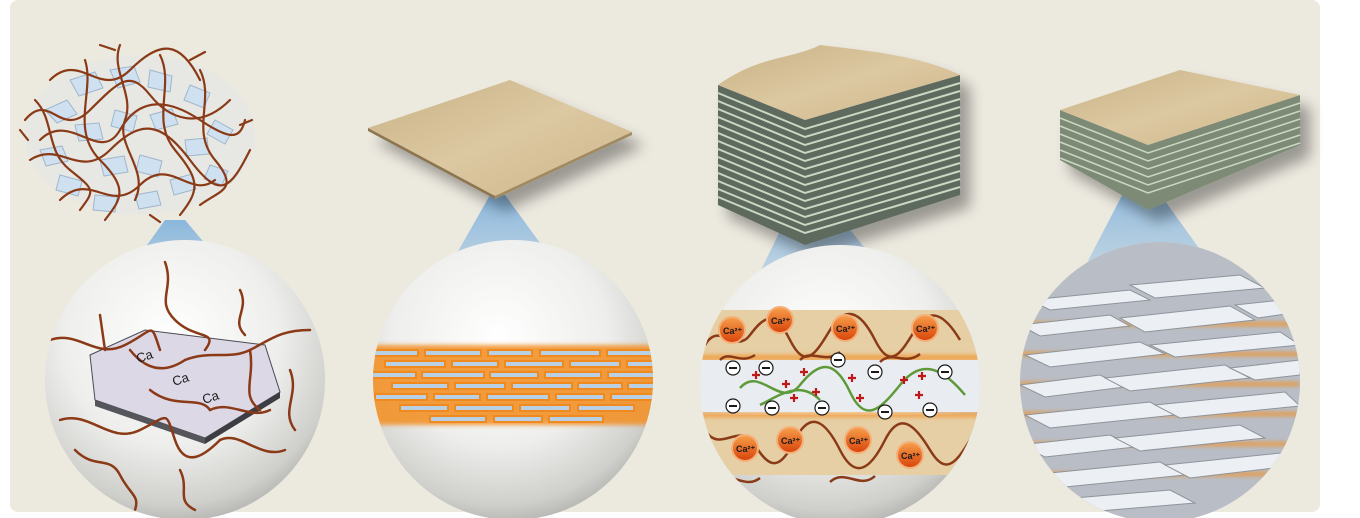  Describe the element at coordinates (210, 397) in the screenshot. I see `ca-label-3: Ca` at that location.